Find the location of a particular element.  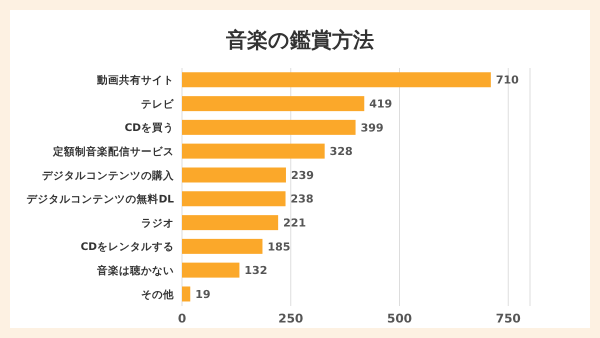

chart-title: 音楽の鑑賞方法 is located at coordinates (300, 40).